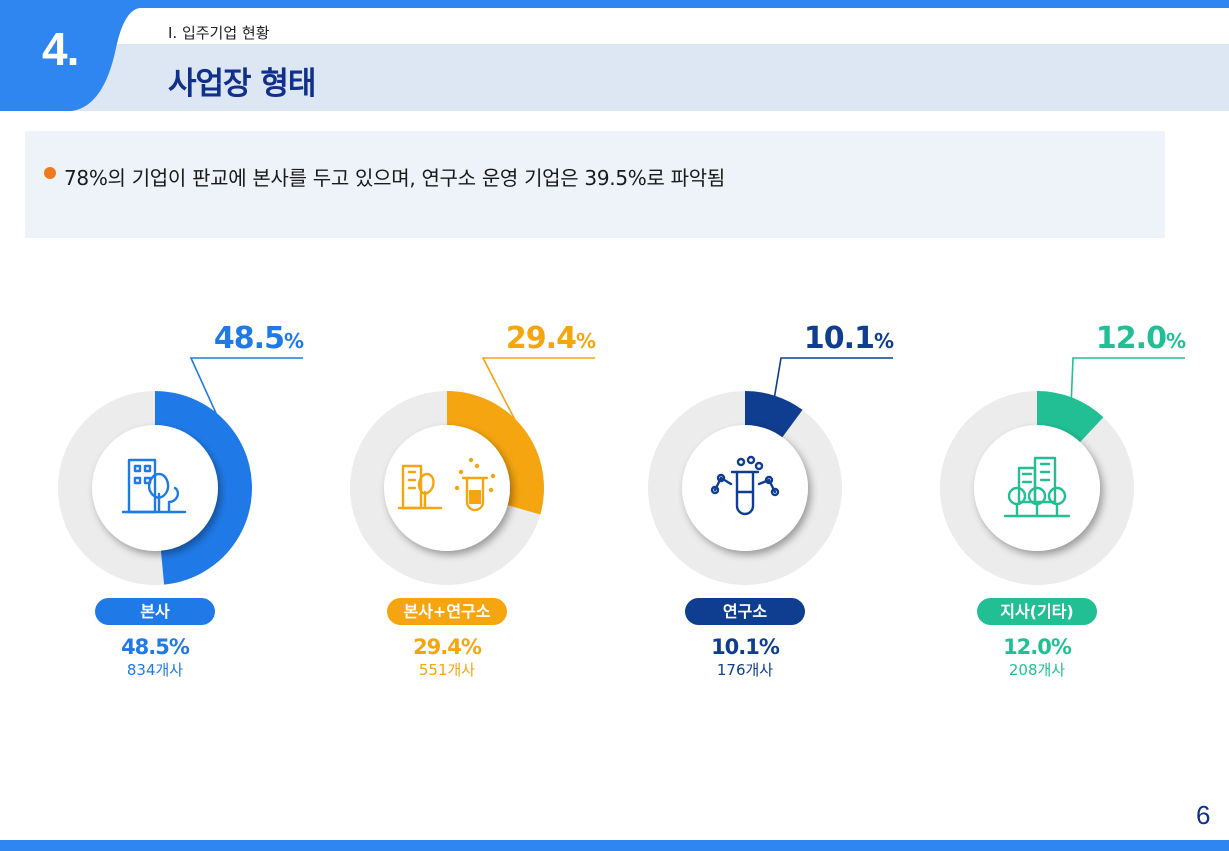 This screenshot has height=851, width=1229. What do you see at coordinates (447, 670) in the screenshot?
I see `count-label: 551개사` at bounding box center [447, 670].